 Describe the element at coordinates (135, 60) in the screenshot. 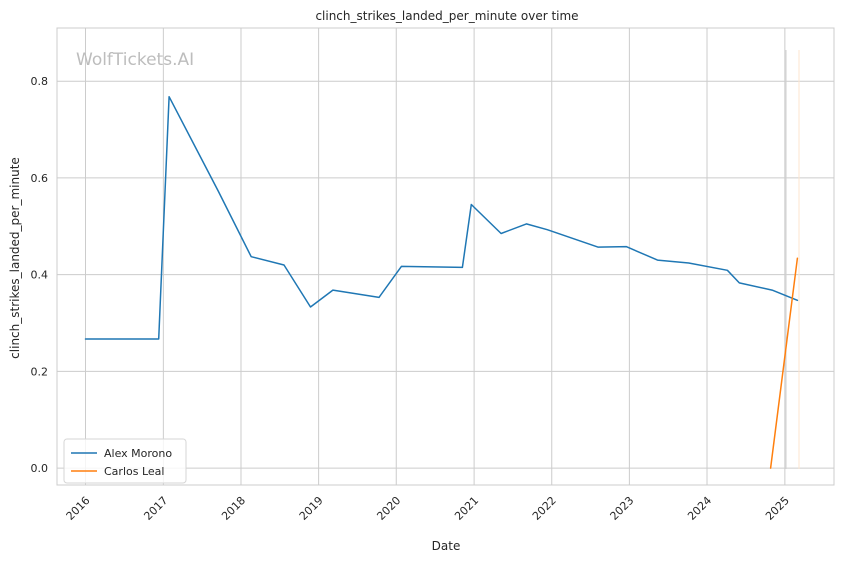

I see `watermark: WolfTickets.AI` at that location.